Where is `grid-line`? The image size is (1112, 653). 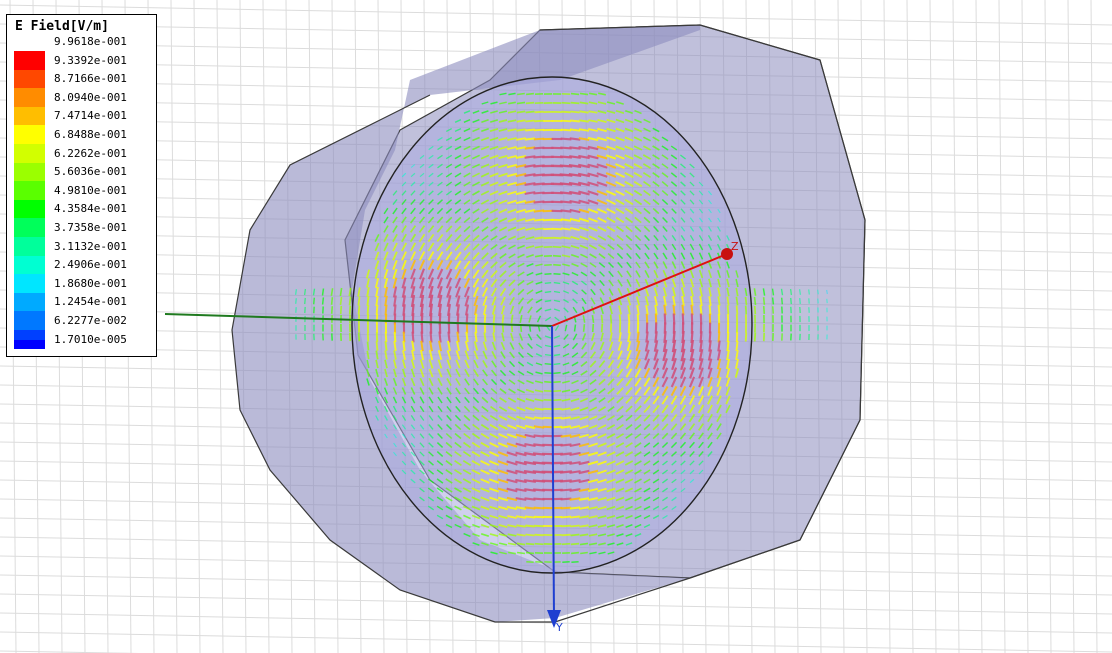 grid-line is located at coordinates (1025, 326).